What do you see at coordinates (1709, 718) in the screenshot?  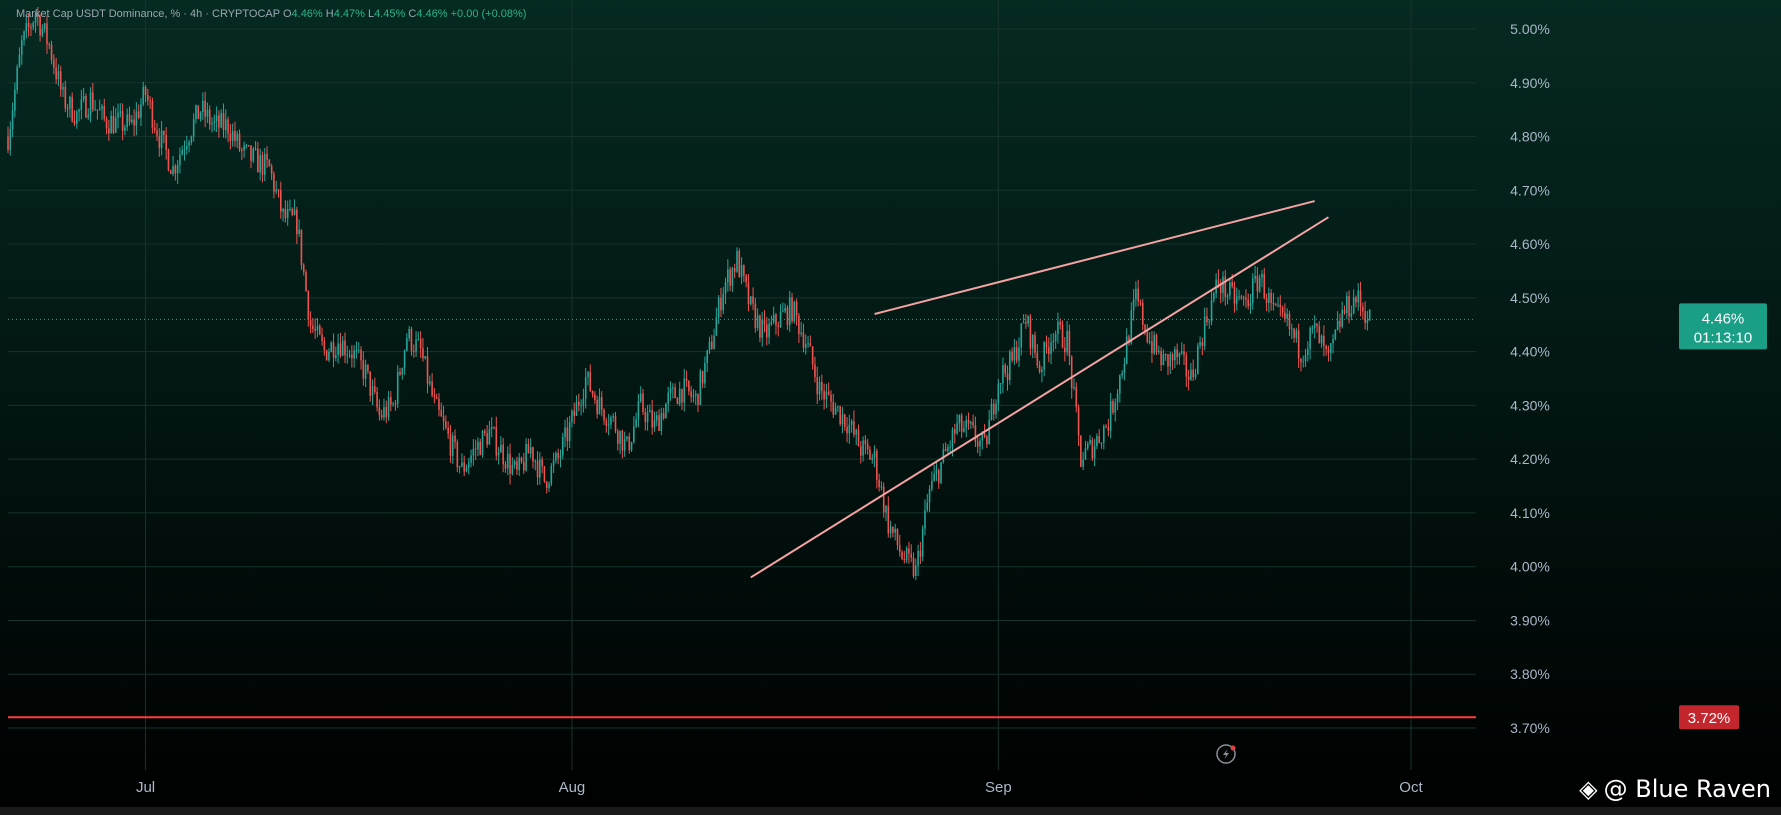 I see `support-price-value: 3.72%` at bounding box center [1709, 718].